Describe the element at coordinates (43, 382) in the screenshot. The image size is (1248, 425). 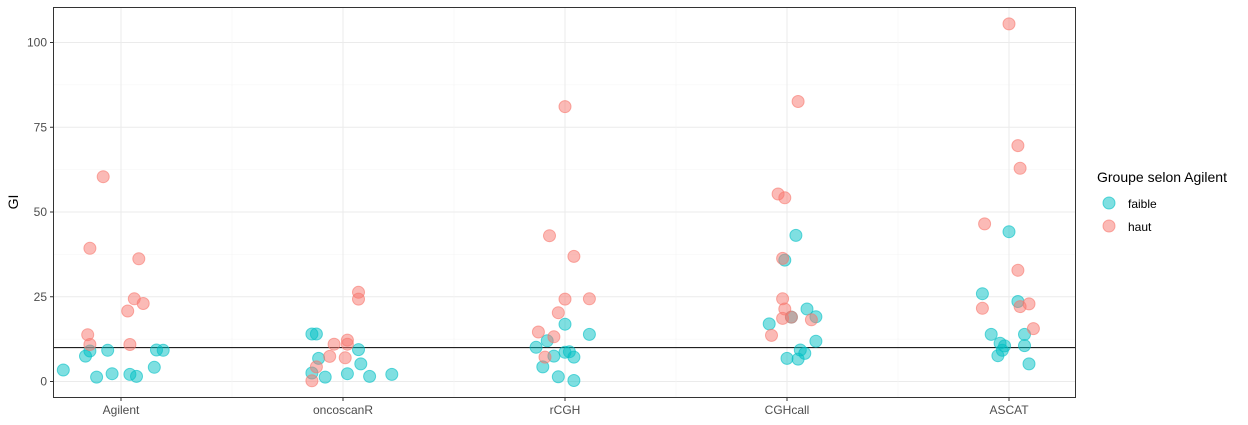
I see `y-tick-label: 0` at that location.